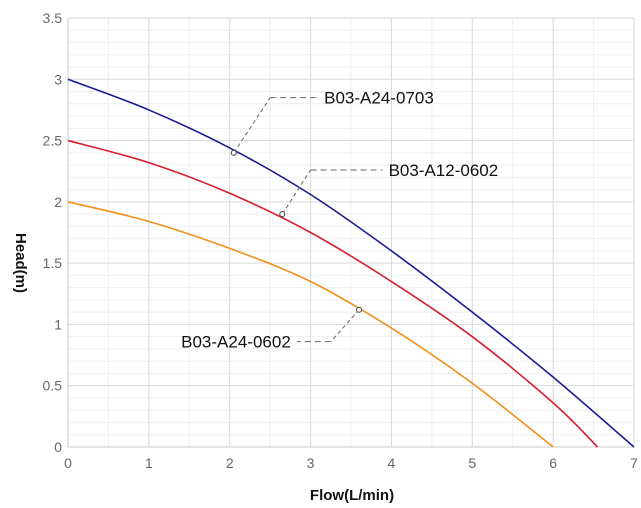 The width and height of the screenshot is (641, 508). I want to click on x-tick-label: 1, so click(149, 463).